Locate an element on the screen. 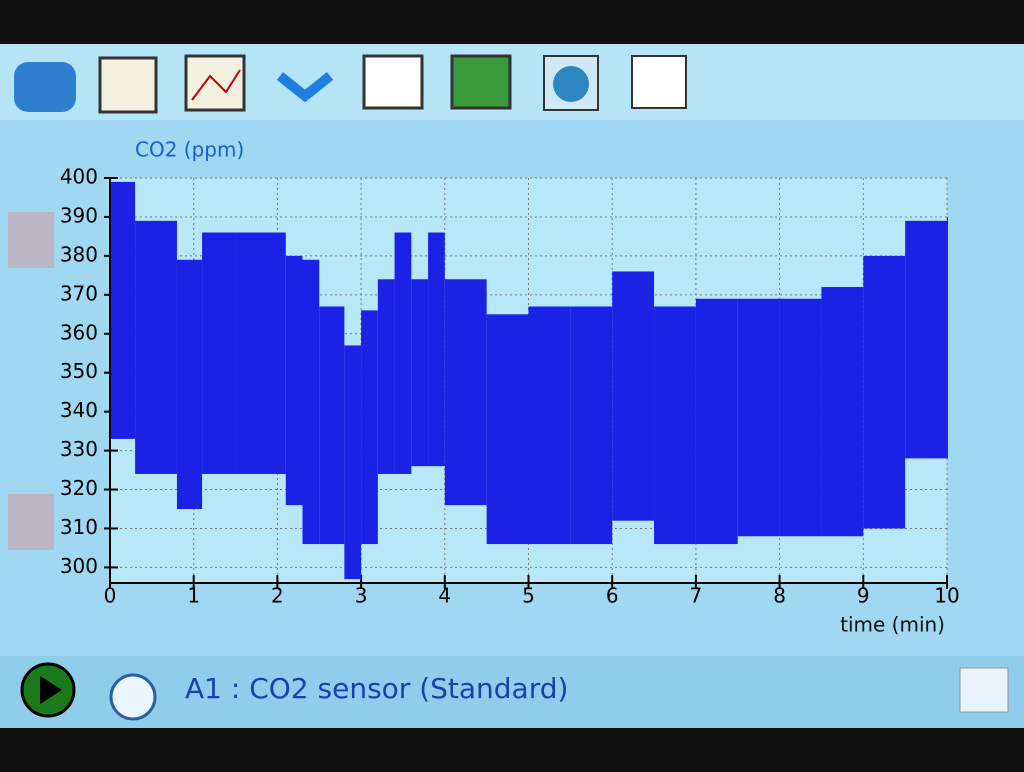  x-tick-label: 8 is located at coordinates (779, 596).